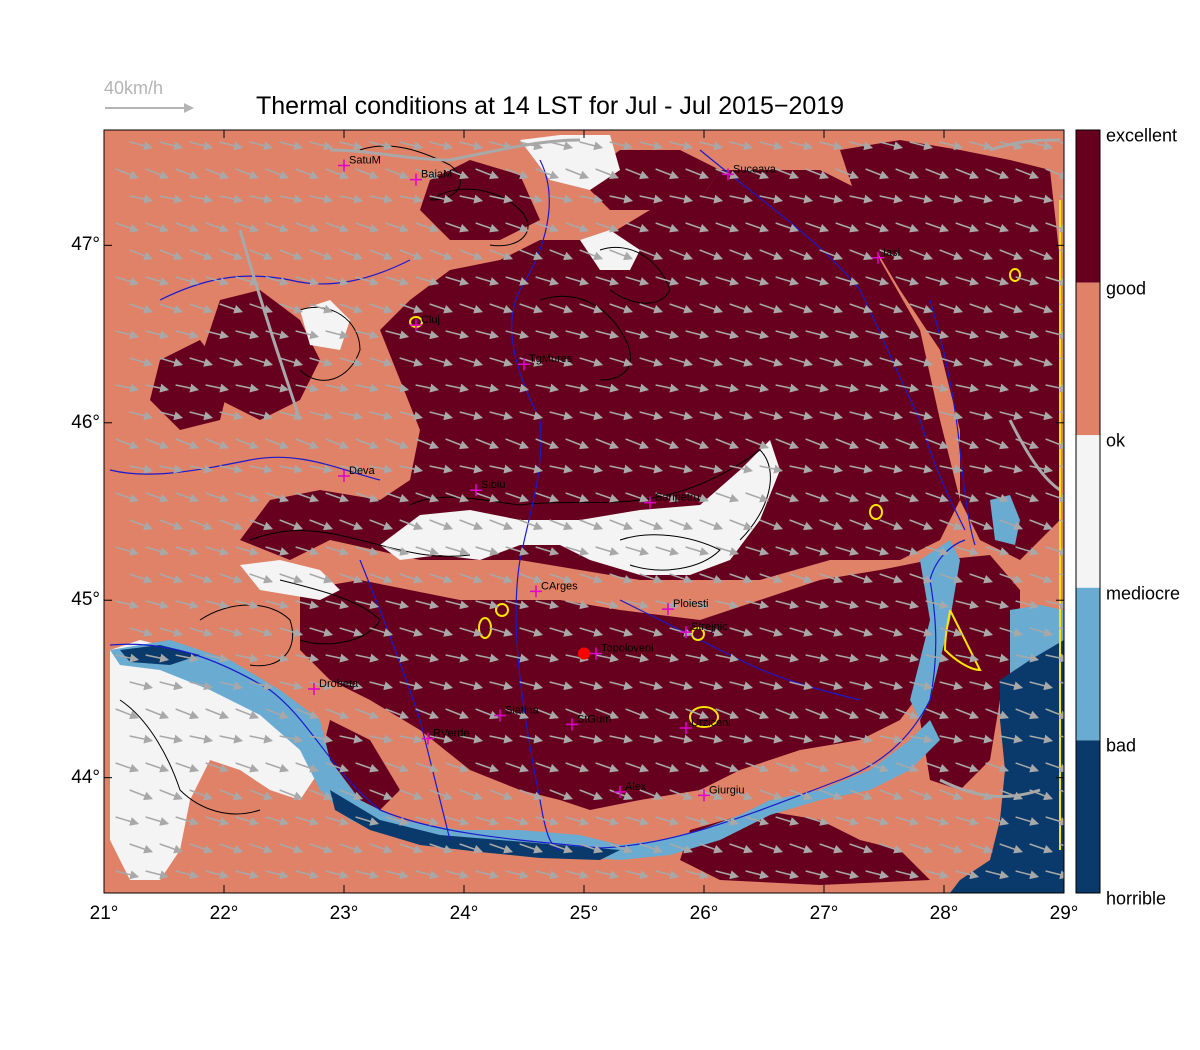  I want to click on x-tick-label: 25°, so click(584, 913).